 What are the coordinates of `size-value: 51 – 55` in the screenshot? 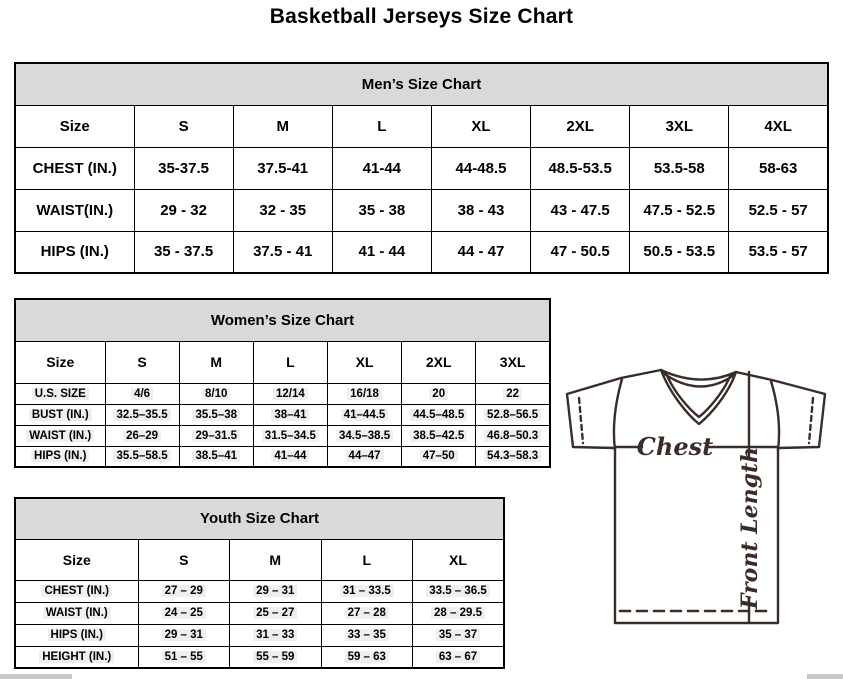 It's located at (183, 657).